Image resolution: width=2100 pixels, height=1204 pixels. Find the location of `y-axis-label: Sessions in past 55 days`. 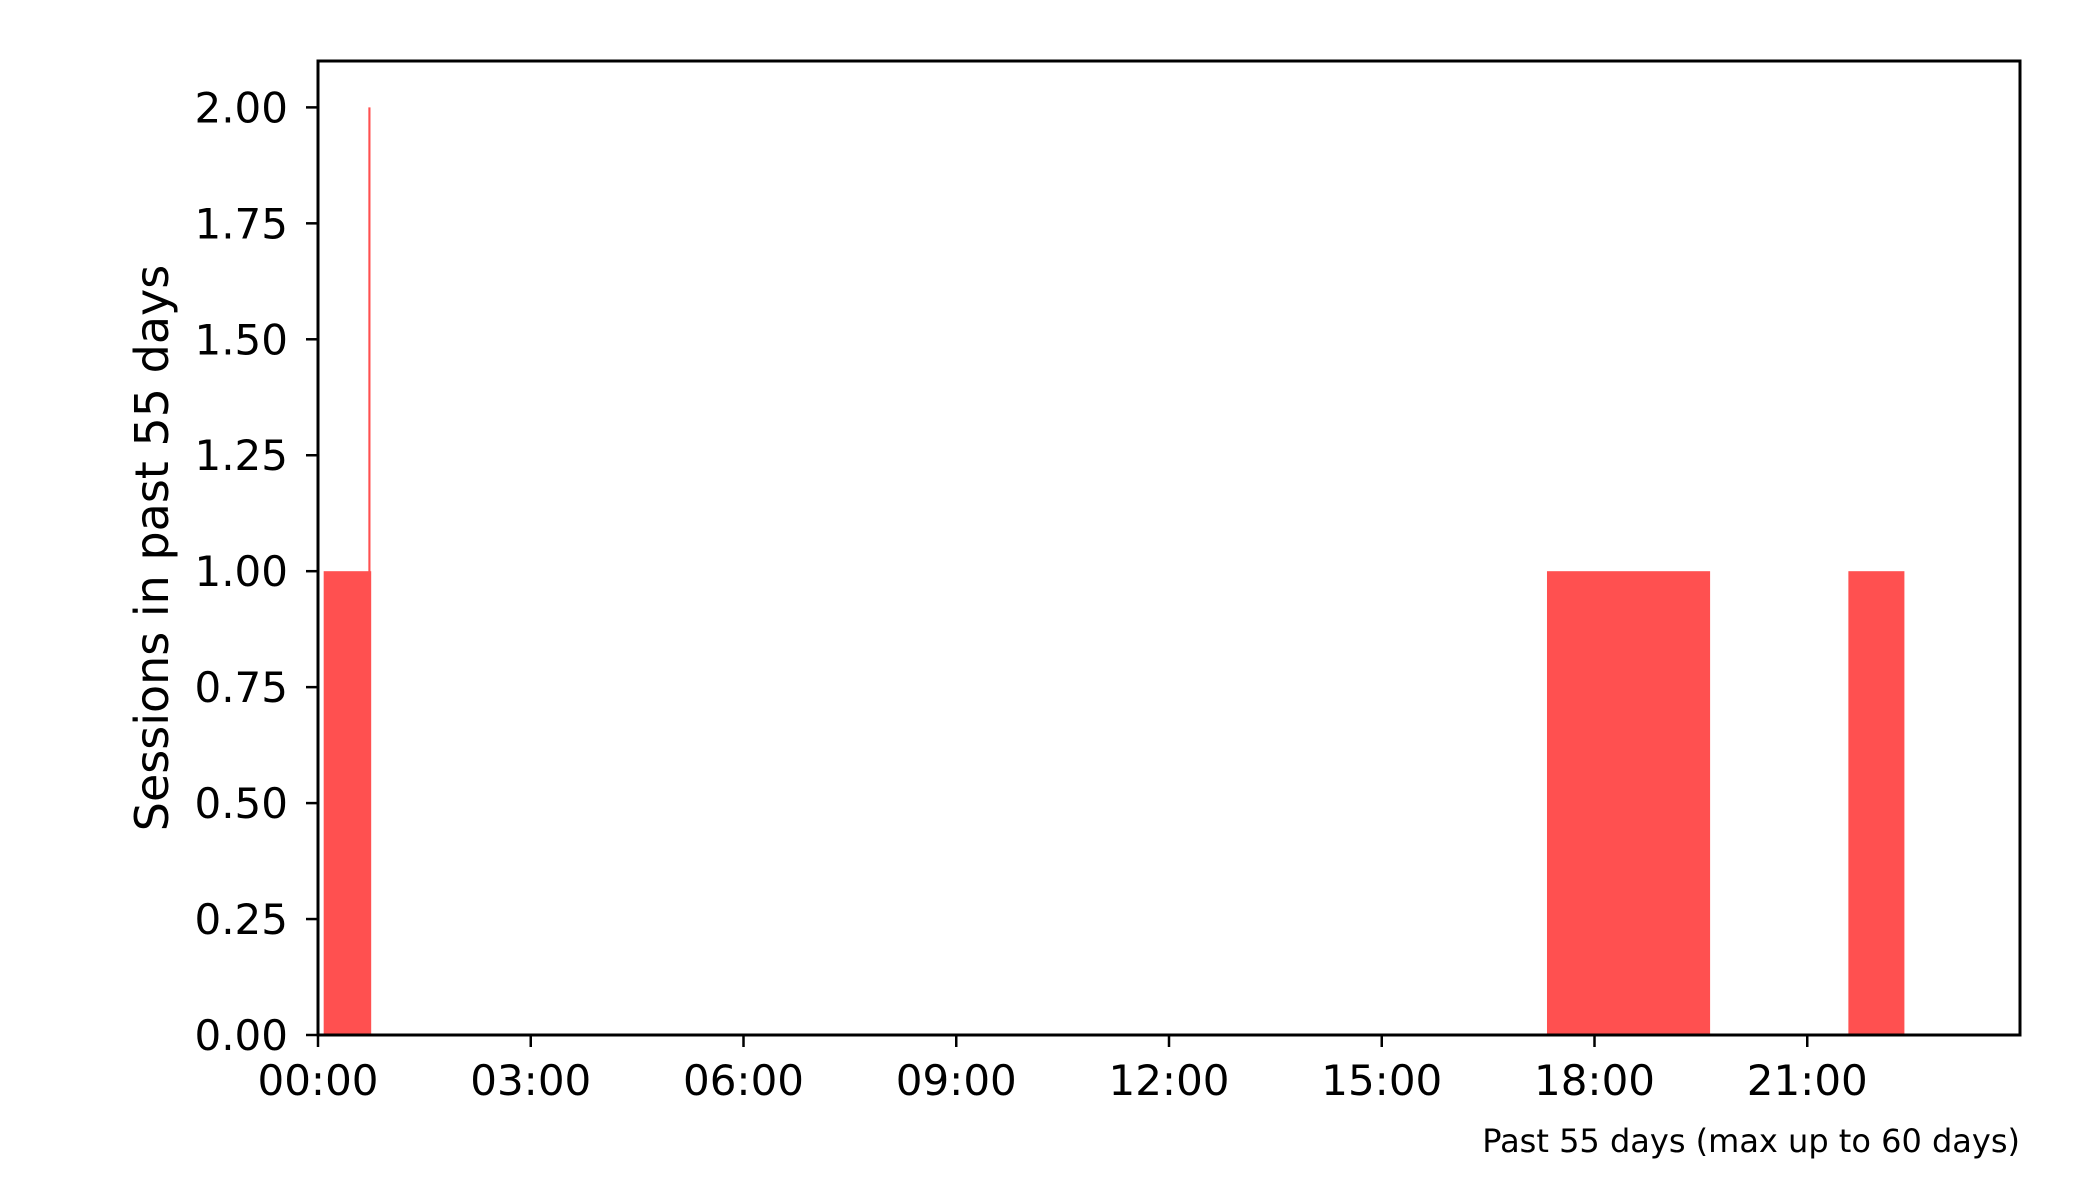

y-axis-label: Sessions in past 55 days is located at coordinates (152, 548).